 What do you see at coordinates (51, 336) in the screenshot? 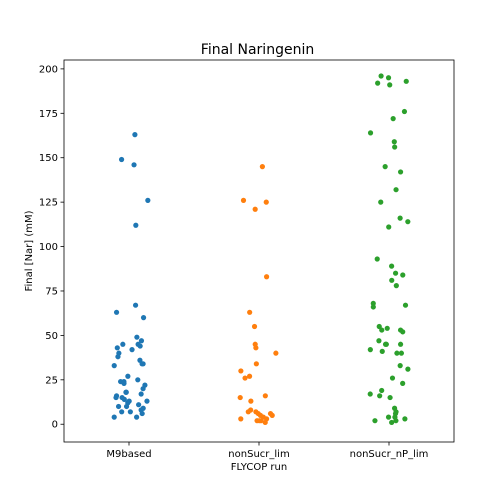
I see `y-tick-label: 50` at bounding box center [51, 336].